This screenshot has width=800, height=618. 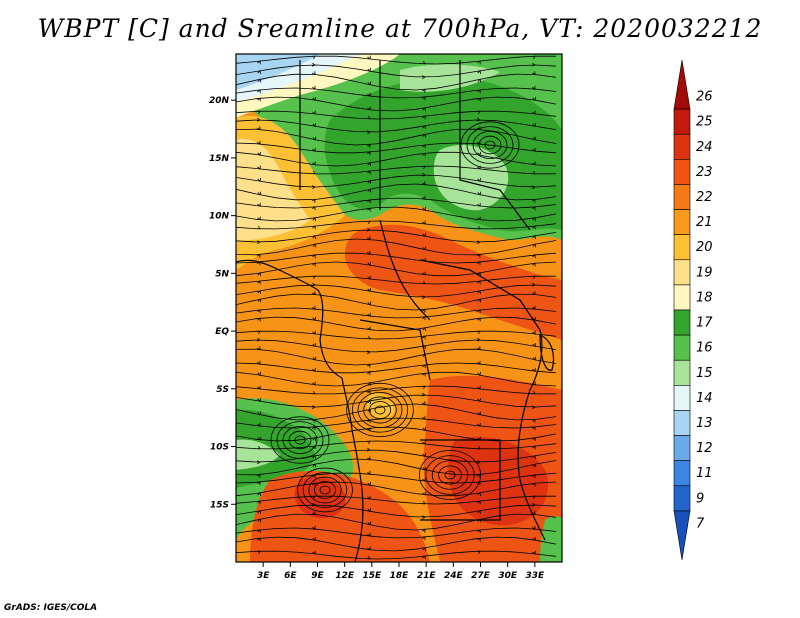 What do you see at coordinates (481, 576) in the screenshot?
I see `lon-tick-label: 27E` at bounding box center [481, 576].